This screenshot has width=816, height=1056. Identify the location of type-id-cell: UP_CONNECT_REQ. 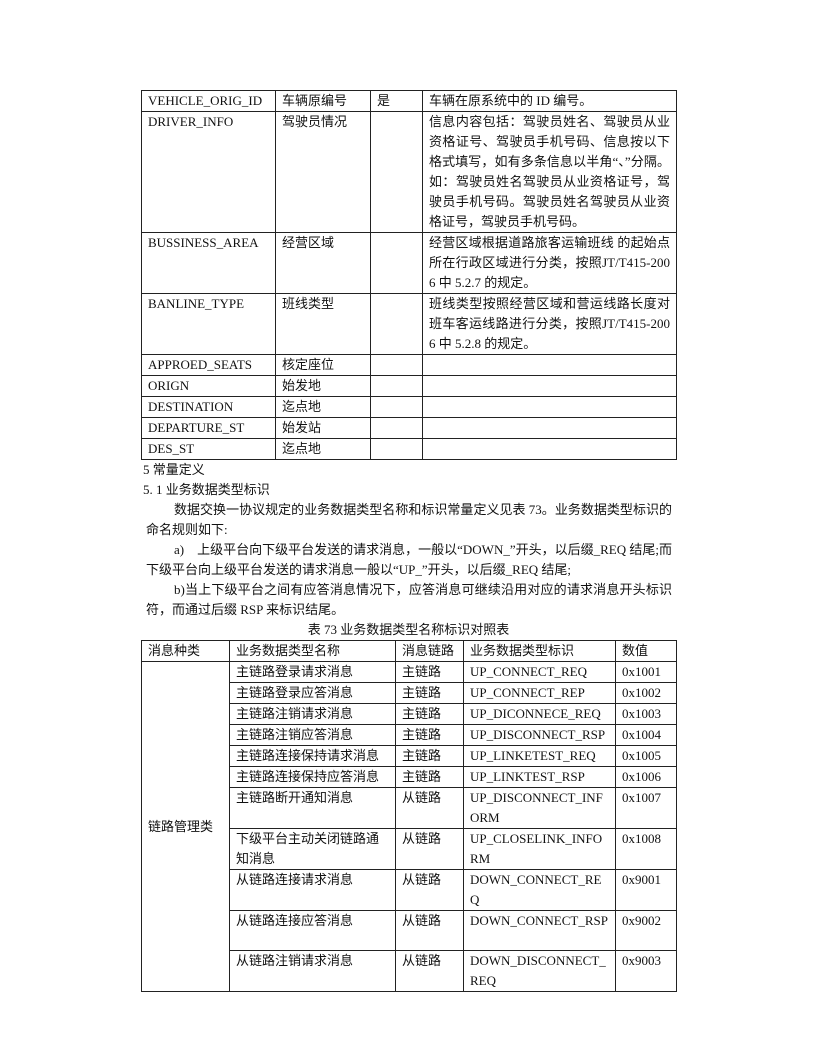
(539, 672).